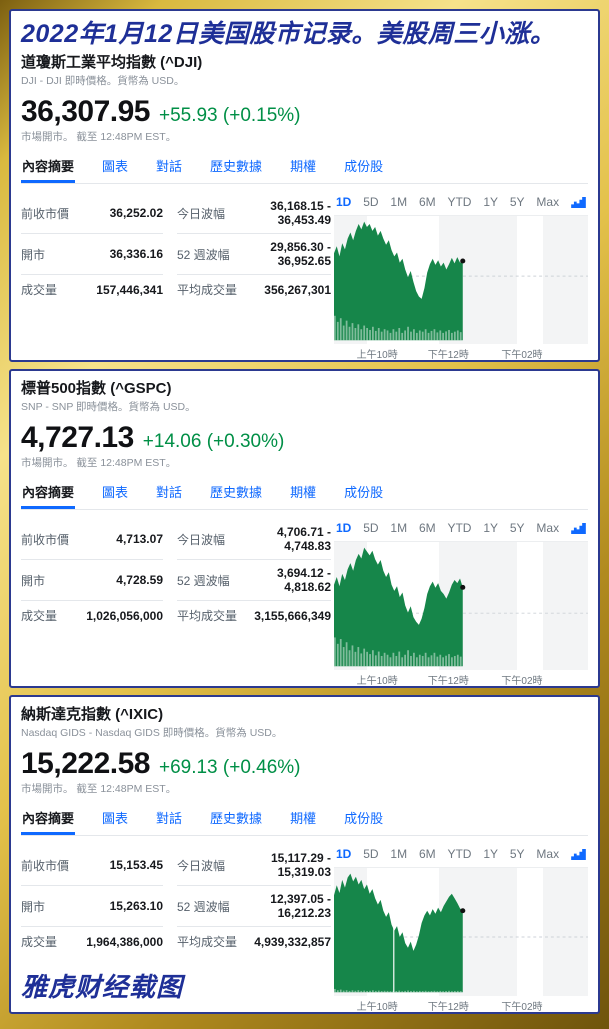 This screenshot has height=1029, width=609. What do you see at coordinates (85, 111) in the screenshot?
I see `index-price: 36,307.95` at bounding box center [85, 111].